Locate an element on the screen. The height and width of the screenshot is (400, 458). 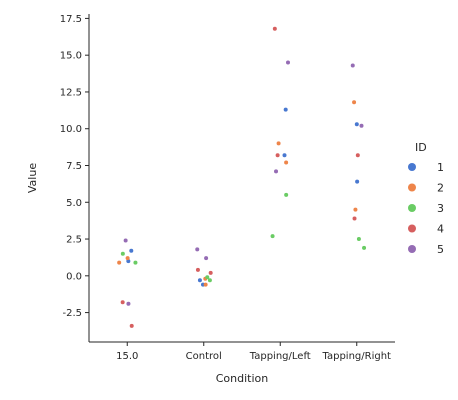
legend-label: 5 is located at coordinates (440, 249).